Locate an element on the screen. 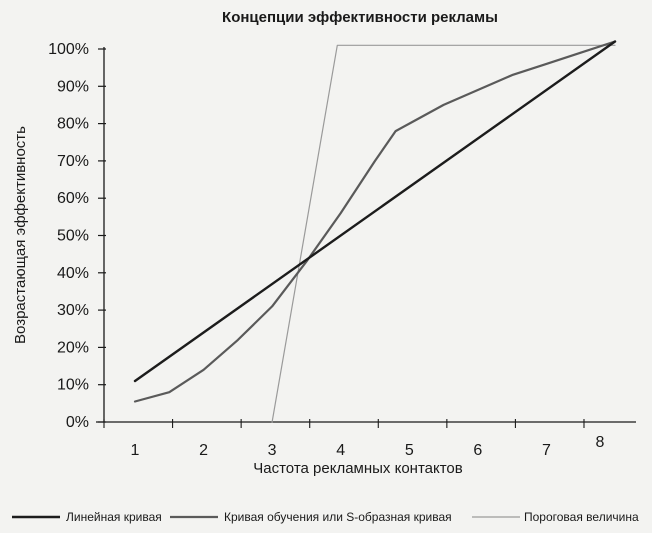 The image size is (652, 533). y-tick-label: 100% is located at coordinates (68, 49).